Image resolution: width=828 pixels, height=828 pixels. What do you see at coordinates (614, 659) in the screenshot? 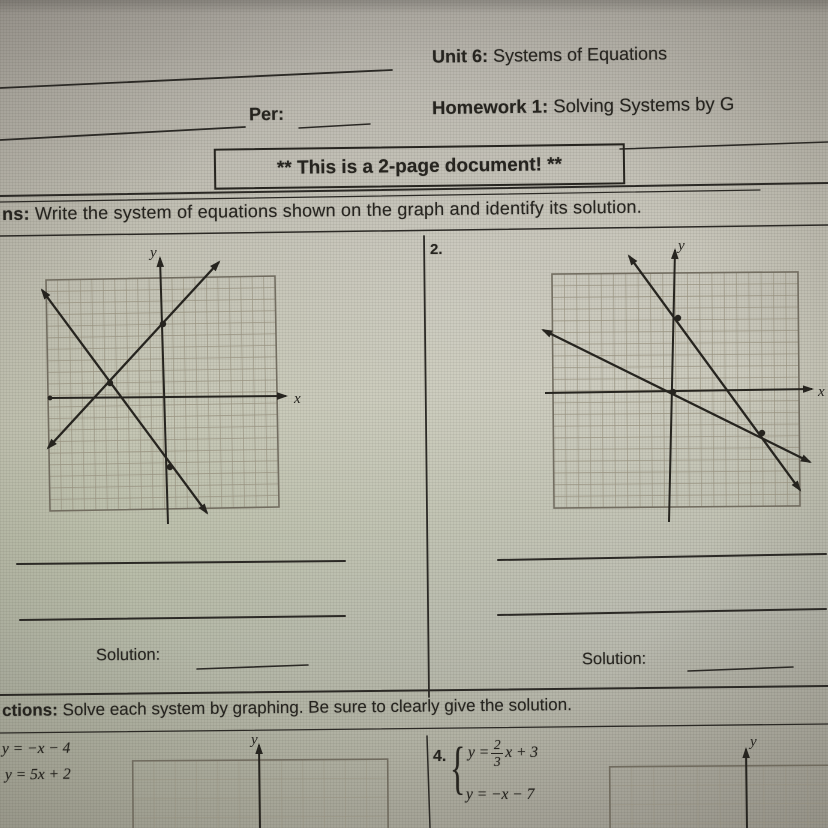
I see `solution-label-right: Solution:` at bounding box center [614, 659].